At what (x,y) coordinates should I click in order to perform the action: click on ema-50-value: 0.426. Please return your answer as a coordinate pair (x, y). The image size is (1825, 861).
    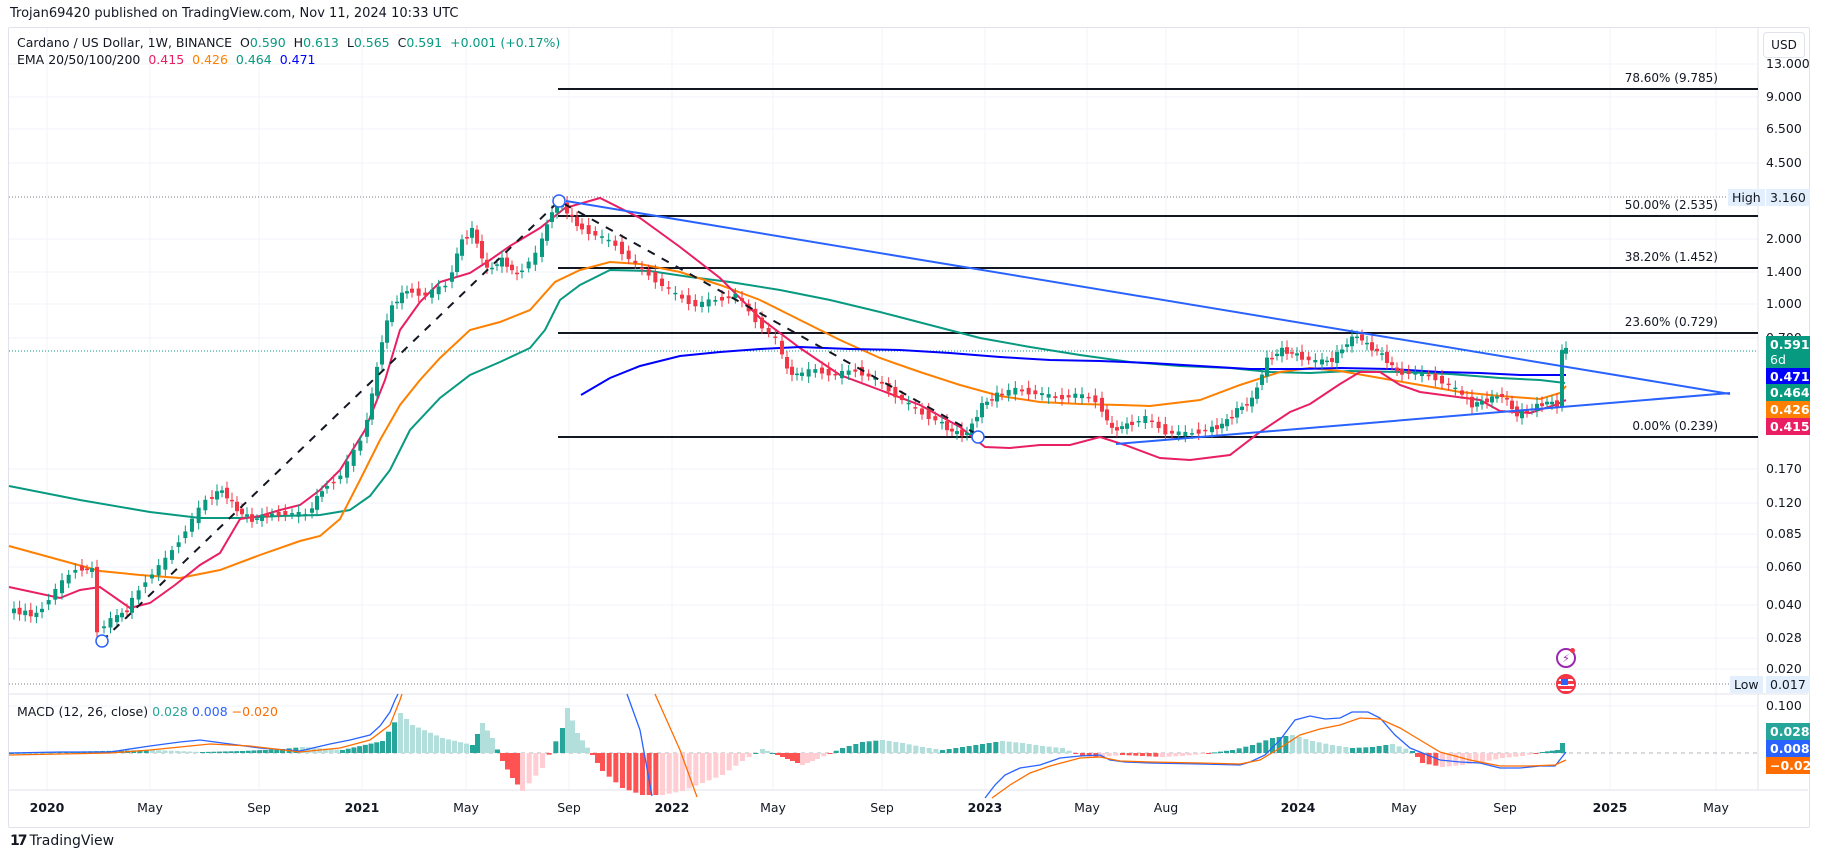
    Looking at the image, I should click on (210, 59).